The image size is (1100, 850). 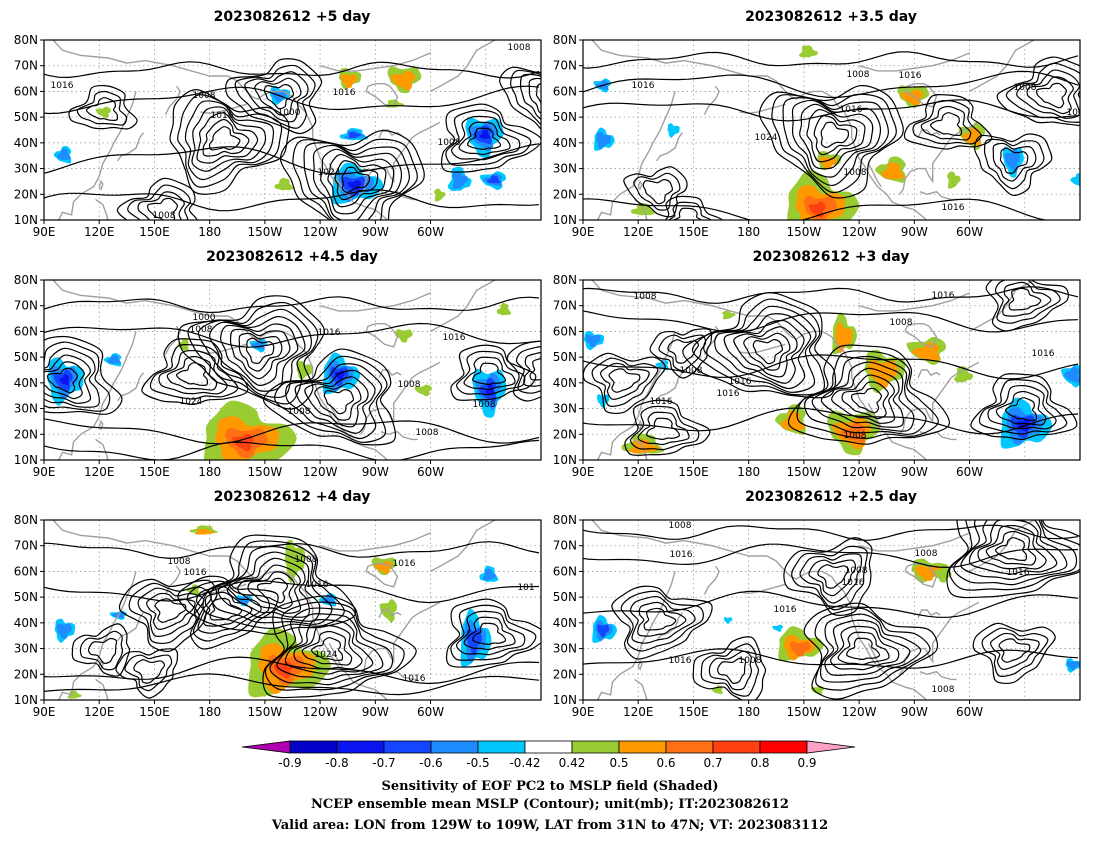 What do you see at coordinates (914, 232) in the screenshot?
I see `lon-tick-label: 90W` at bounding box center [914, 232].